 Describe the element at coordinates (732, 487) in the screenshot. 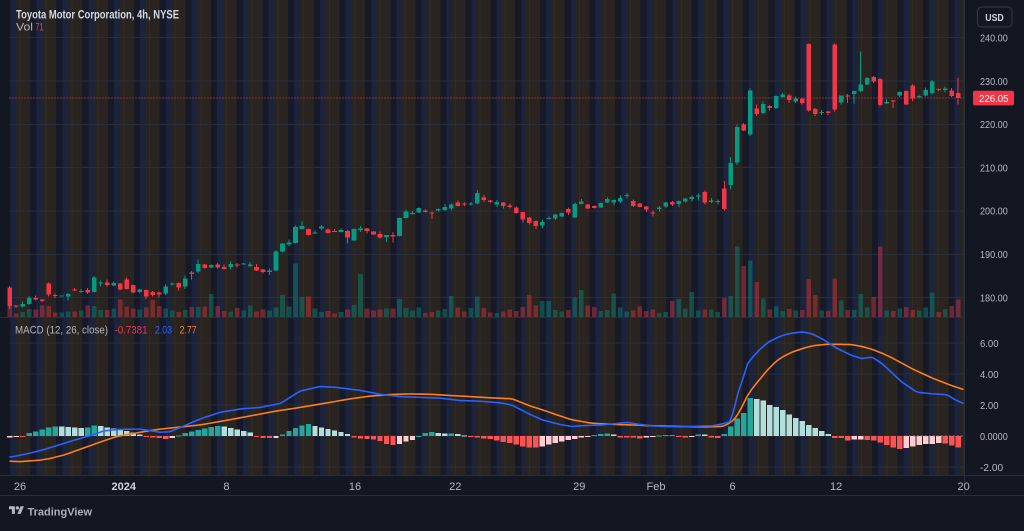

I see `svg-text: 6` at that location.